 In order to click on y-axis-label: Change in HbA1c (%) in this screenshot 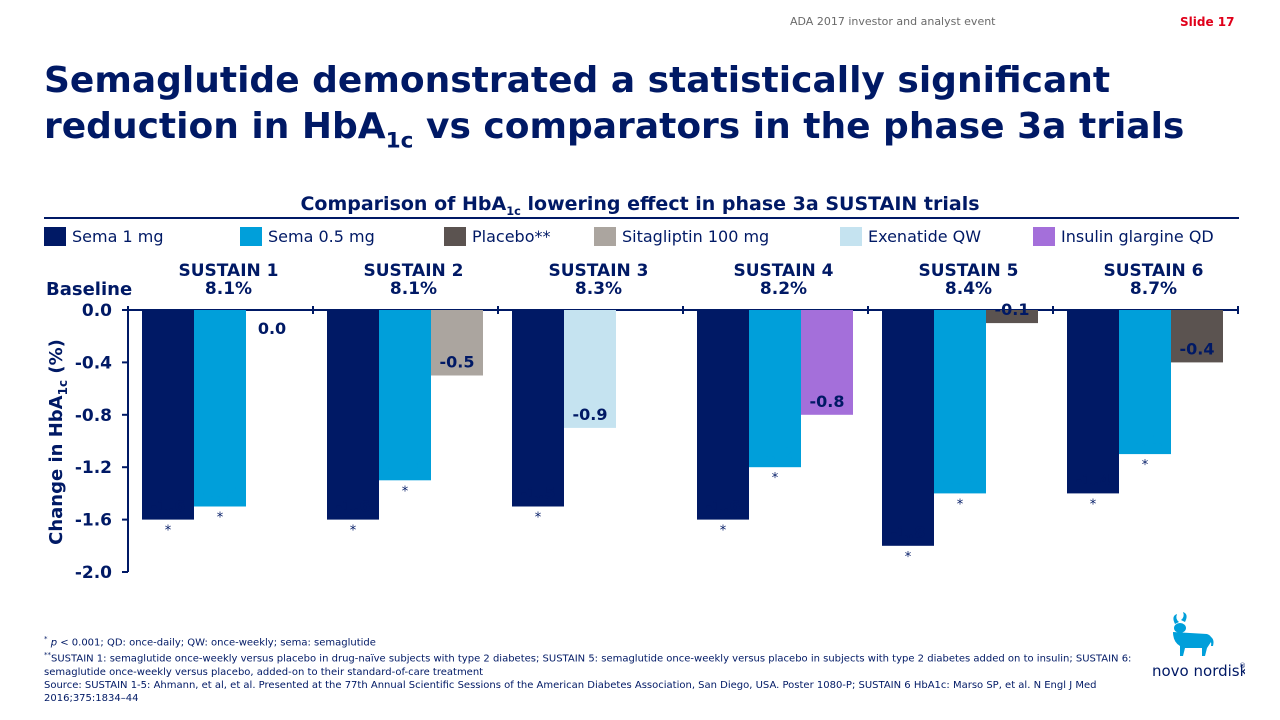, I will do `click(58, 442)`.